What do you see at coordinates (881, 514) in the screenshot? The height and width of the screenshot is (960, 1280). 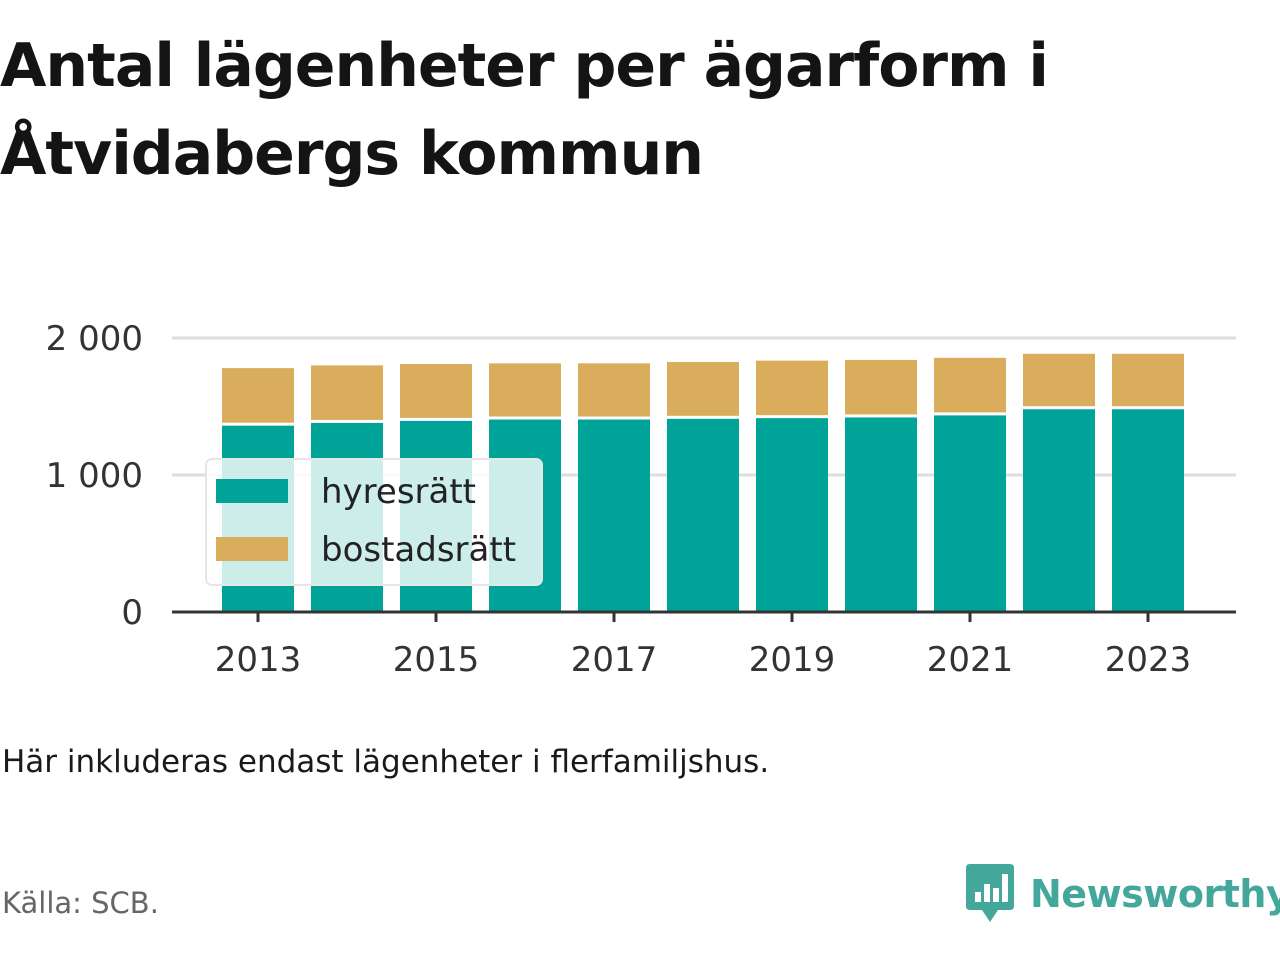 I see `bar-hyresrätt-2020` at bounding box center [881, 514].